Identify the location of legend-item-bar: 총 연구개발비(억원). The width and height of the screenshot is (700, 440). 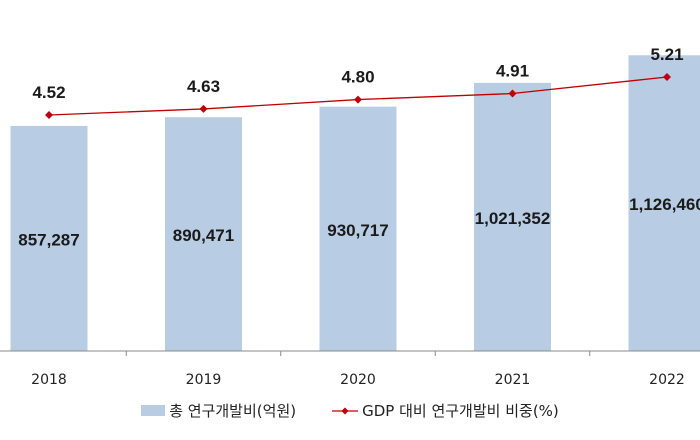
(218, 410).